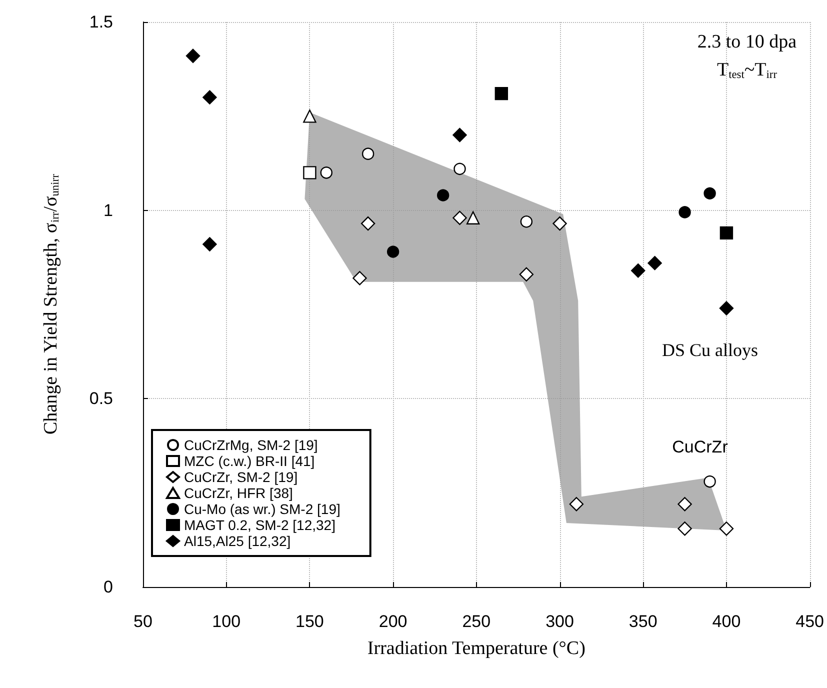 This screenshot has width=827, height=688. Describe the element at coordinates (262, 509) in the screenshot. I see `legend-label: Cu-Mo (as wr.) SM-2 [19]` at that location.